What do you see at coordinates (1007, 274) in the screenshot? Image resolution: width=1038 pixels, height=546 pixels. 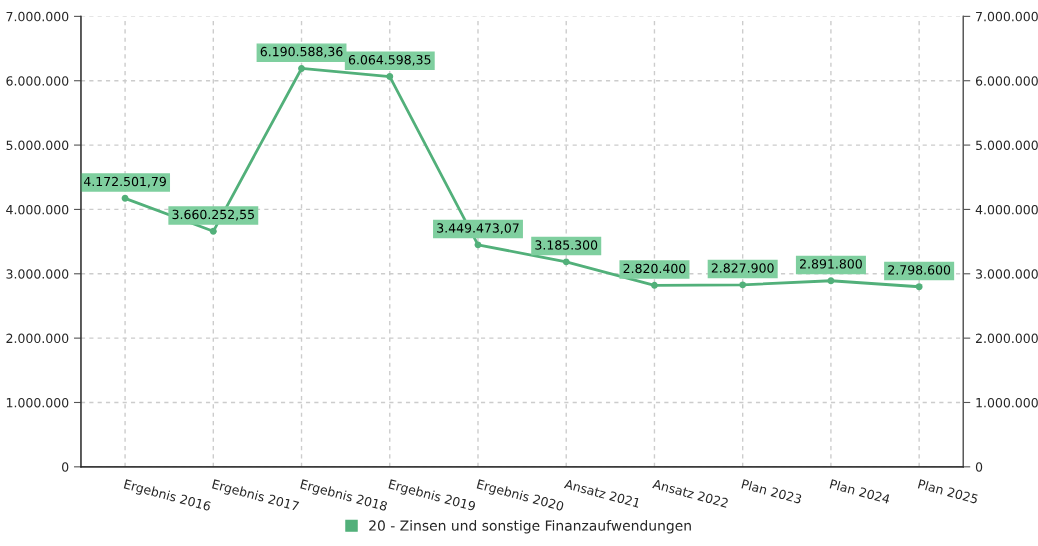 I see `y2-tick-label: 3.000.000` at bounding box center [1007, 274].